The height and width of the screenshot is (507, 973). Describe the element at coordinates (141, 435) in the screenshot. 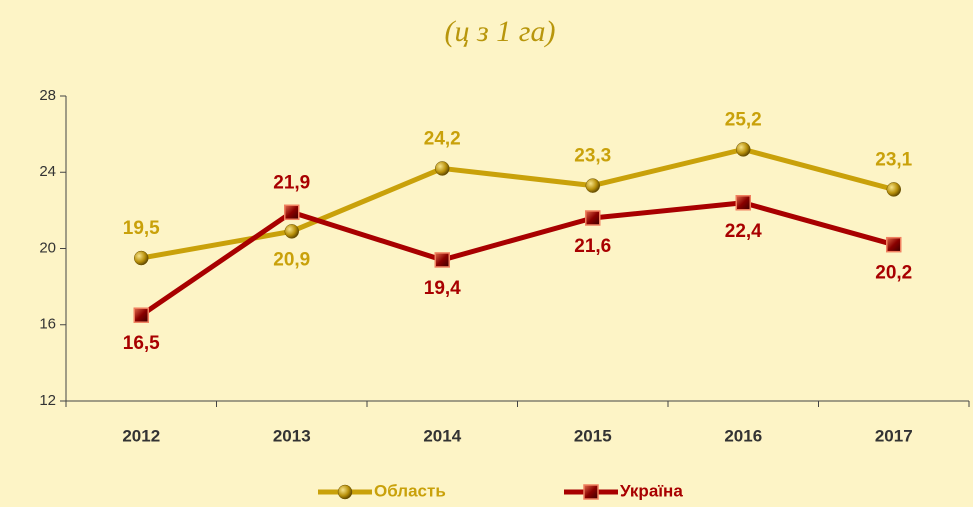

I see `x-tick-label: 2012` at that location.